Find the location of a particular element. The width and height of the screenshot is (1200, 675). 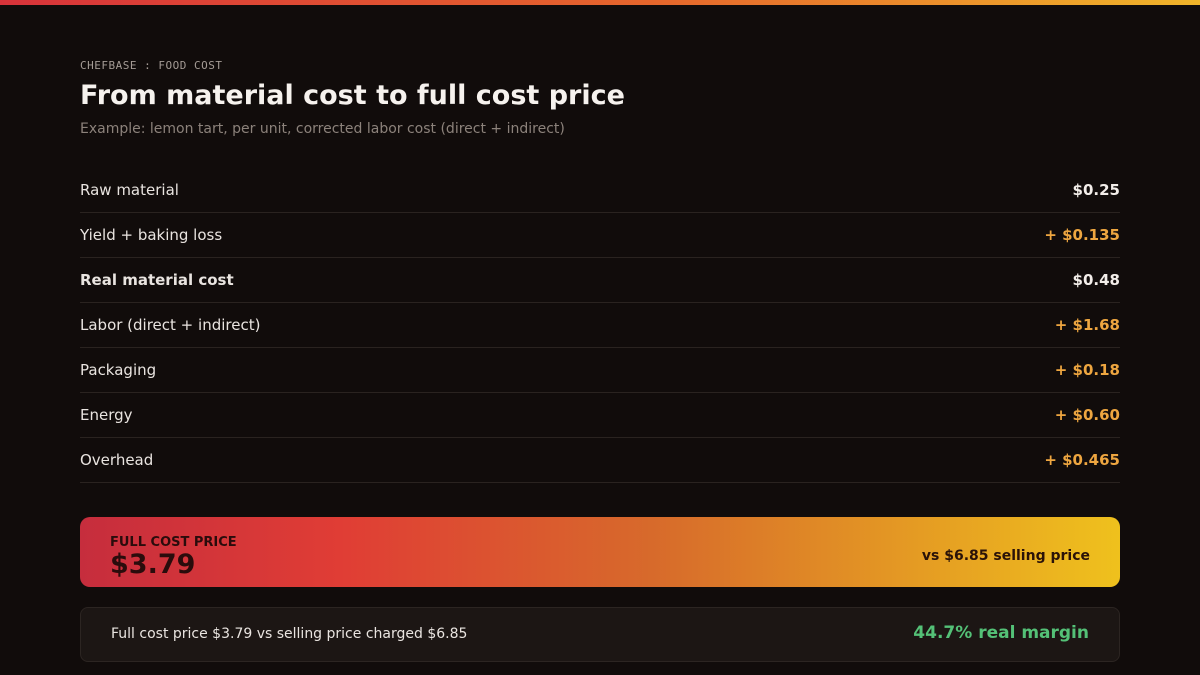

eyebrow: CHEFBASE : FOOD COST is located at coordinates (151, 65).